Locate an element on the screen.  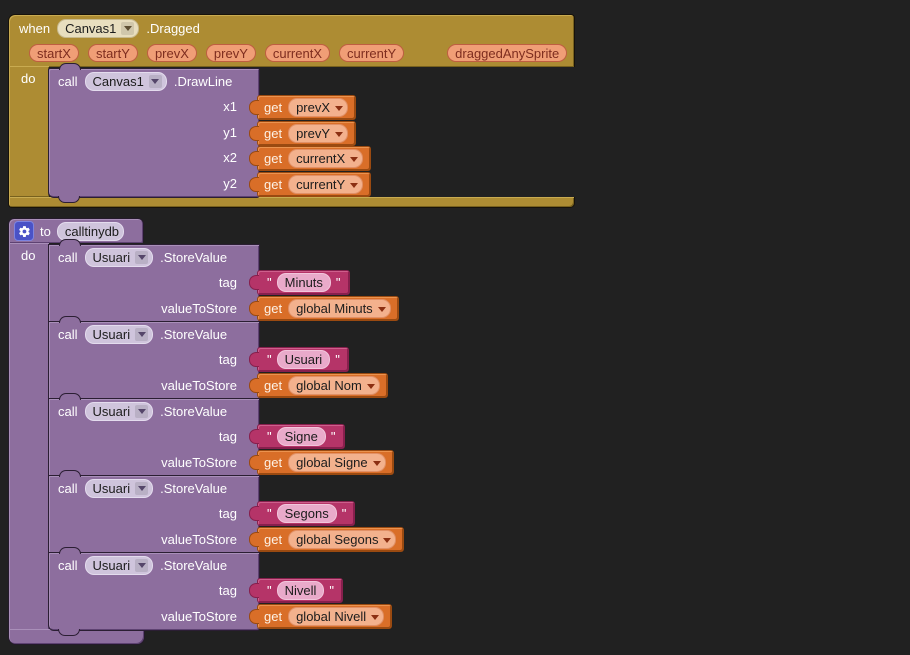
get-prevy-block: get prevY is located at coordinates (303, 133).